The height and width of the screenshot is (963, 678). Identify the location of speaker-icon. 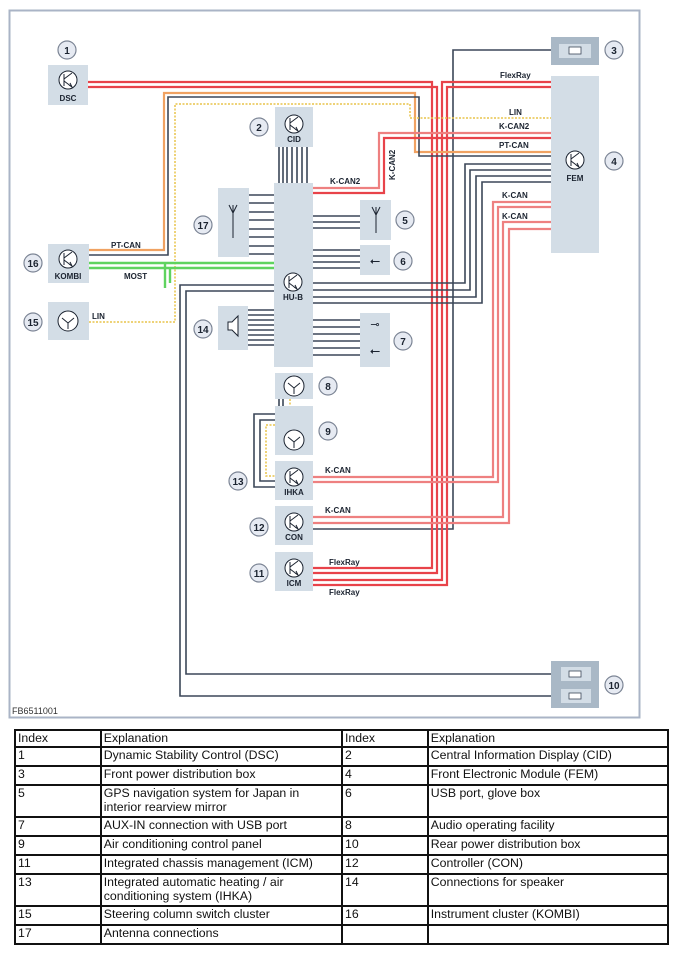
(233, 326).